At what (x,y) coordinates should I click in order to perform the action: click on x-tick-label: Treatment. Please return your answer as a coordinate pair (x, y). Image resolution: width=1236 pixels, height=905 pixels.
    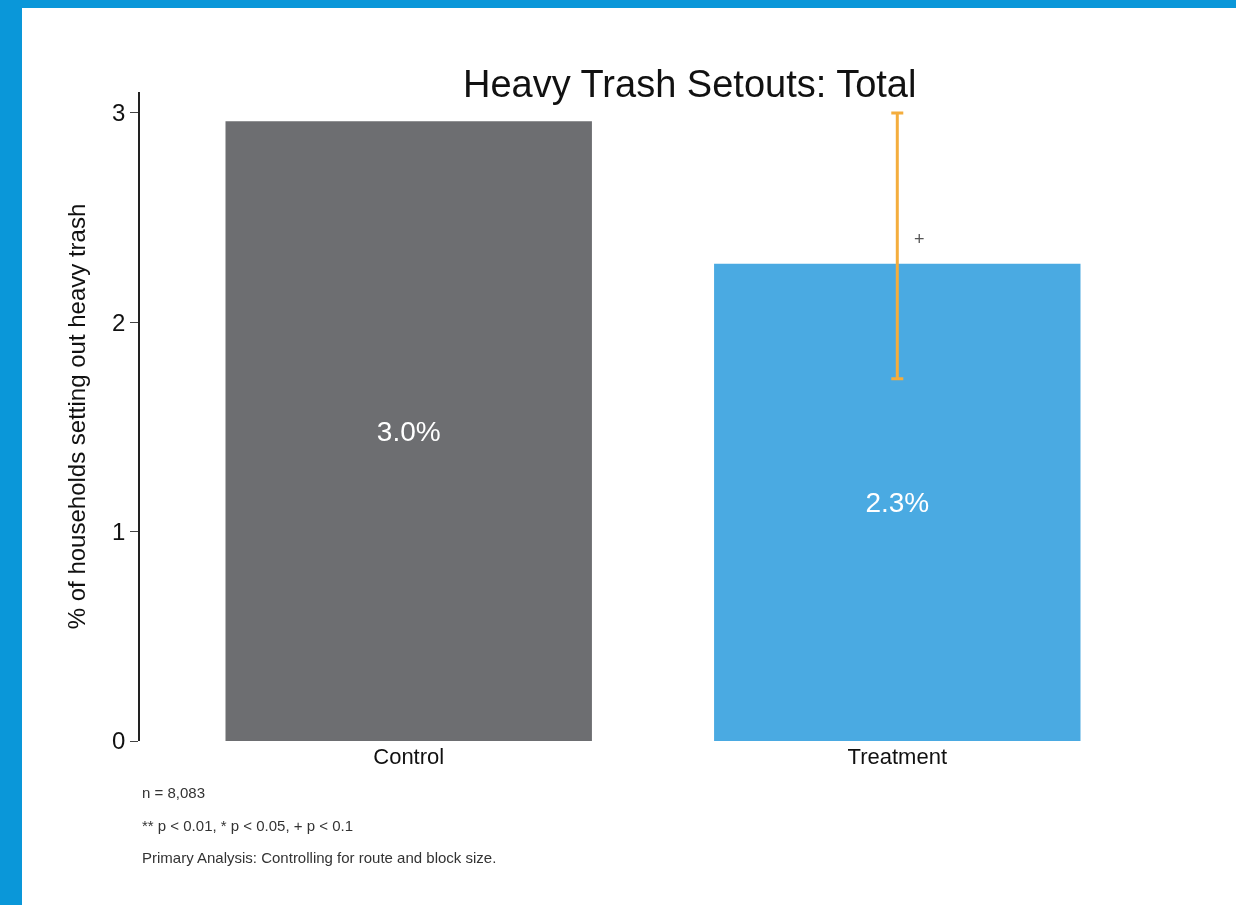
    Looking at the image, I should click on (897, 756).